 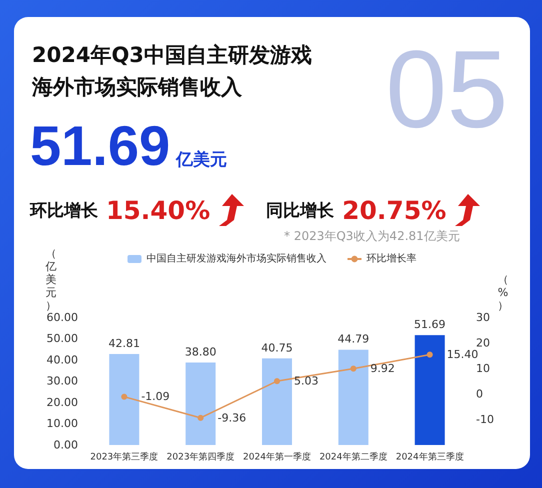 What do you see at coordinates (172, 71) in the screenshot?
I see `chart-title: 2024年Q3中国自主研发游戏海外市场实际销售收入` at bounding box center [172, 71].